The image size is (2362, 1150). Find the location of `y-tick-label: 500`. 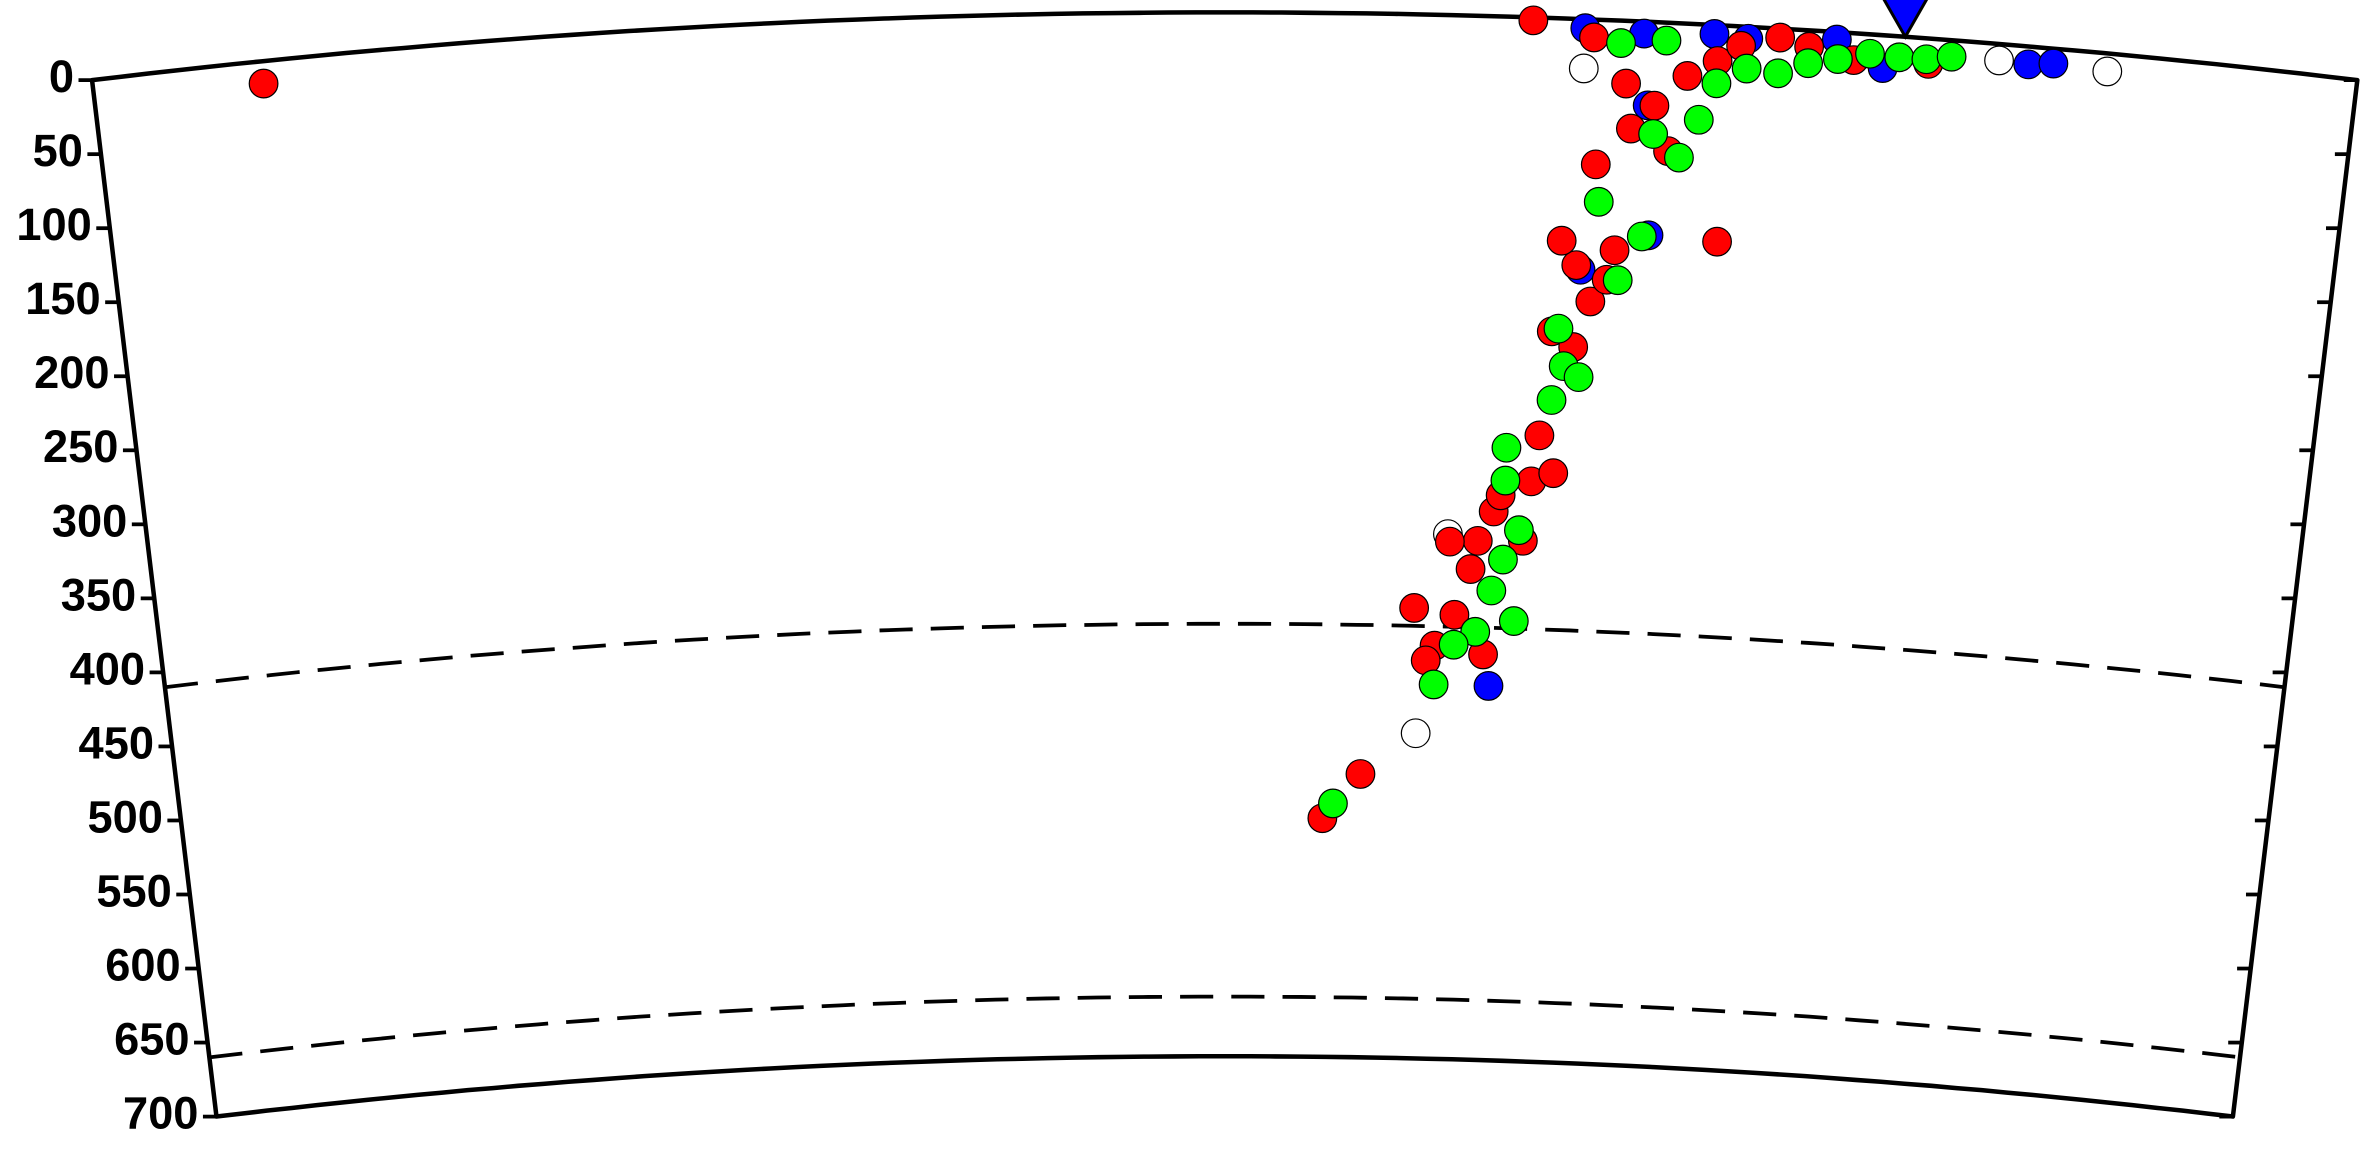

y-tick-label: 500 is located at coordinates (124, 816).